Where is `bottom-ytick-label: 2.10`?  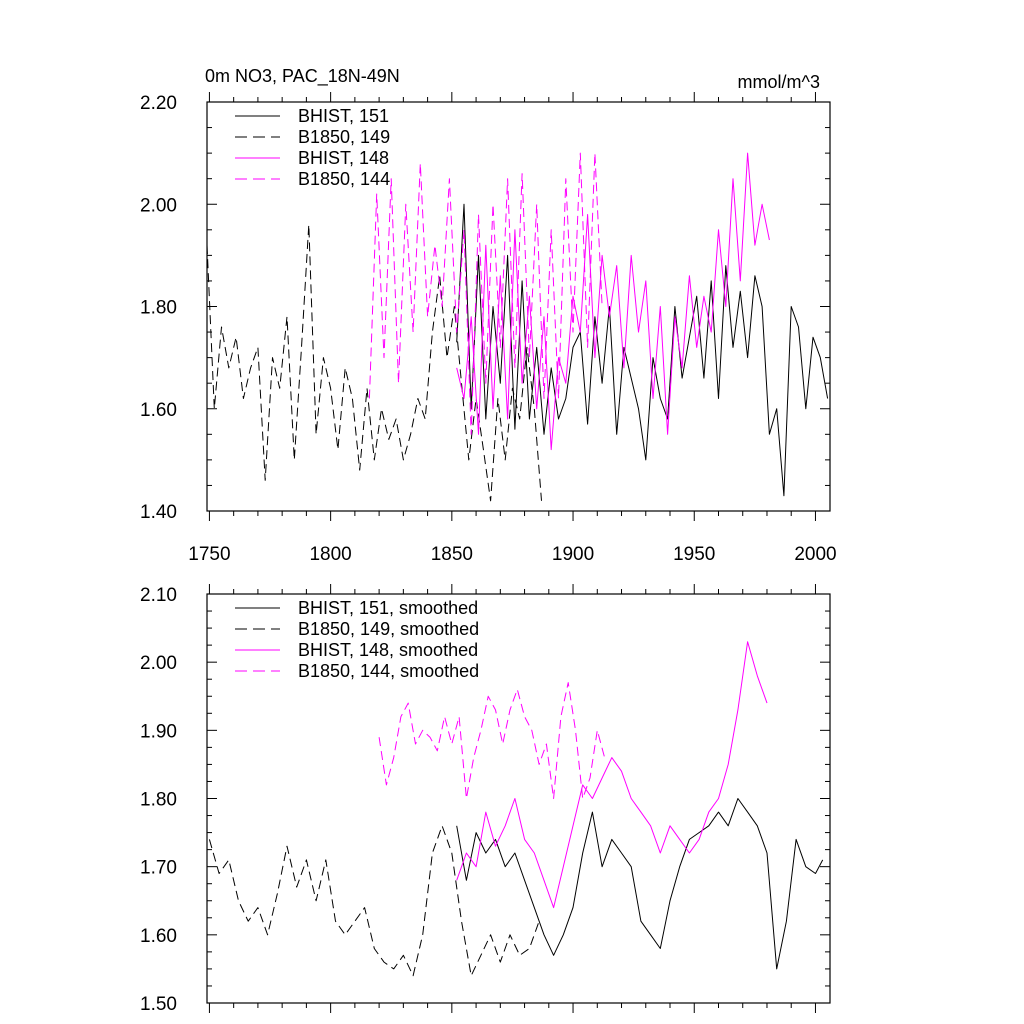 bottom-ytick-label: 2.10 is located at coordinates (158, 595).